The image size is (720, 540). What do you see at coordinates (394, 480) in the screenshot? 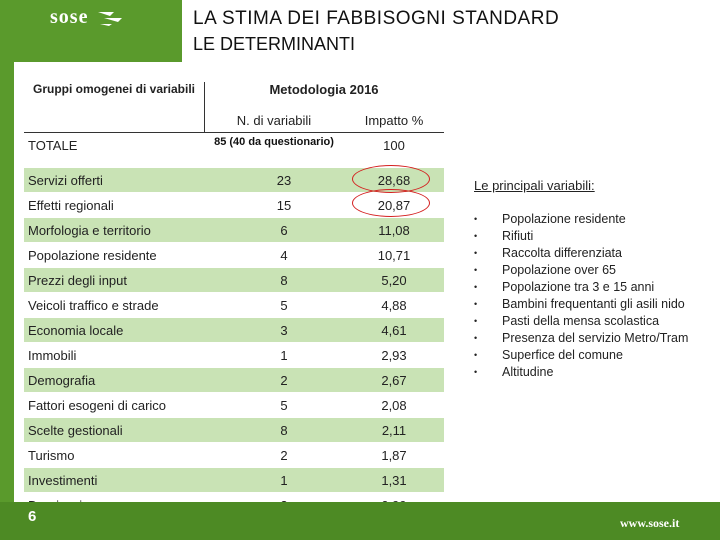
I see `row-impact: 1,31` at bounding box center [394, 480].